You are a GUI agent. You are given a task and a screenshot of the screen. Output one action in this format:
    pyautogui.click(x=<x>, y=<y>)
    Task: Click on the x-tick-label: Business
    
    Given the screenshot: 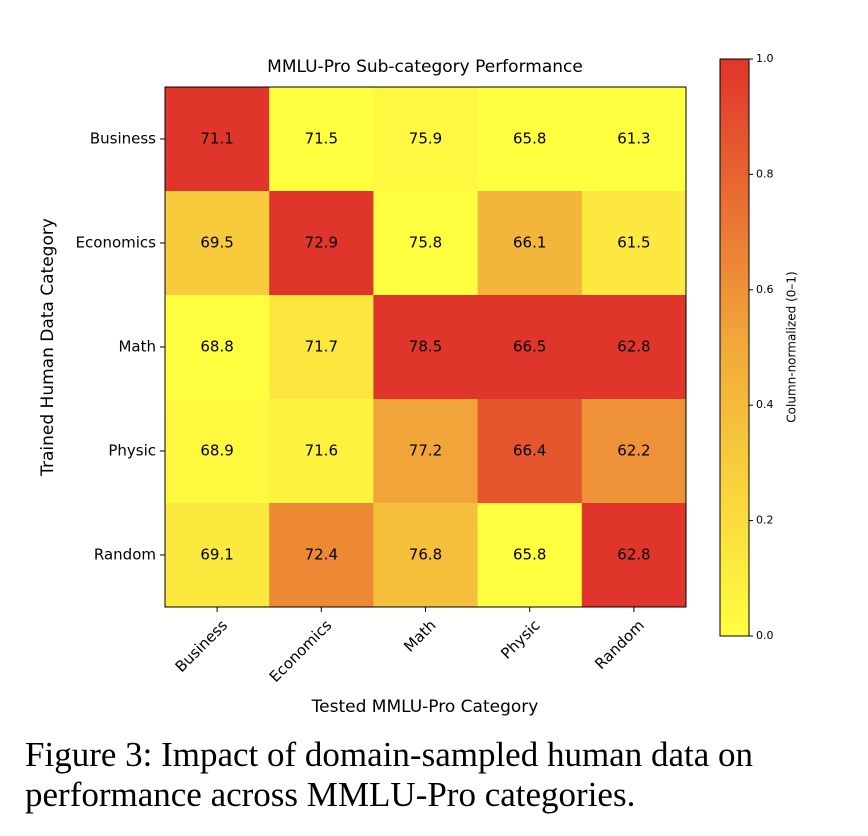 What is the action you would take?
    pyautogui.click(x=202, y=646)
    